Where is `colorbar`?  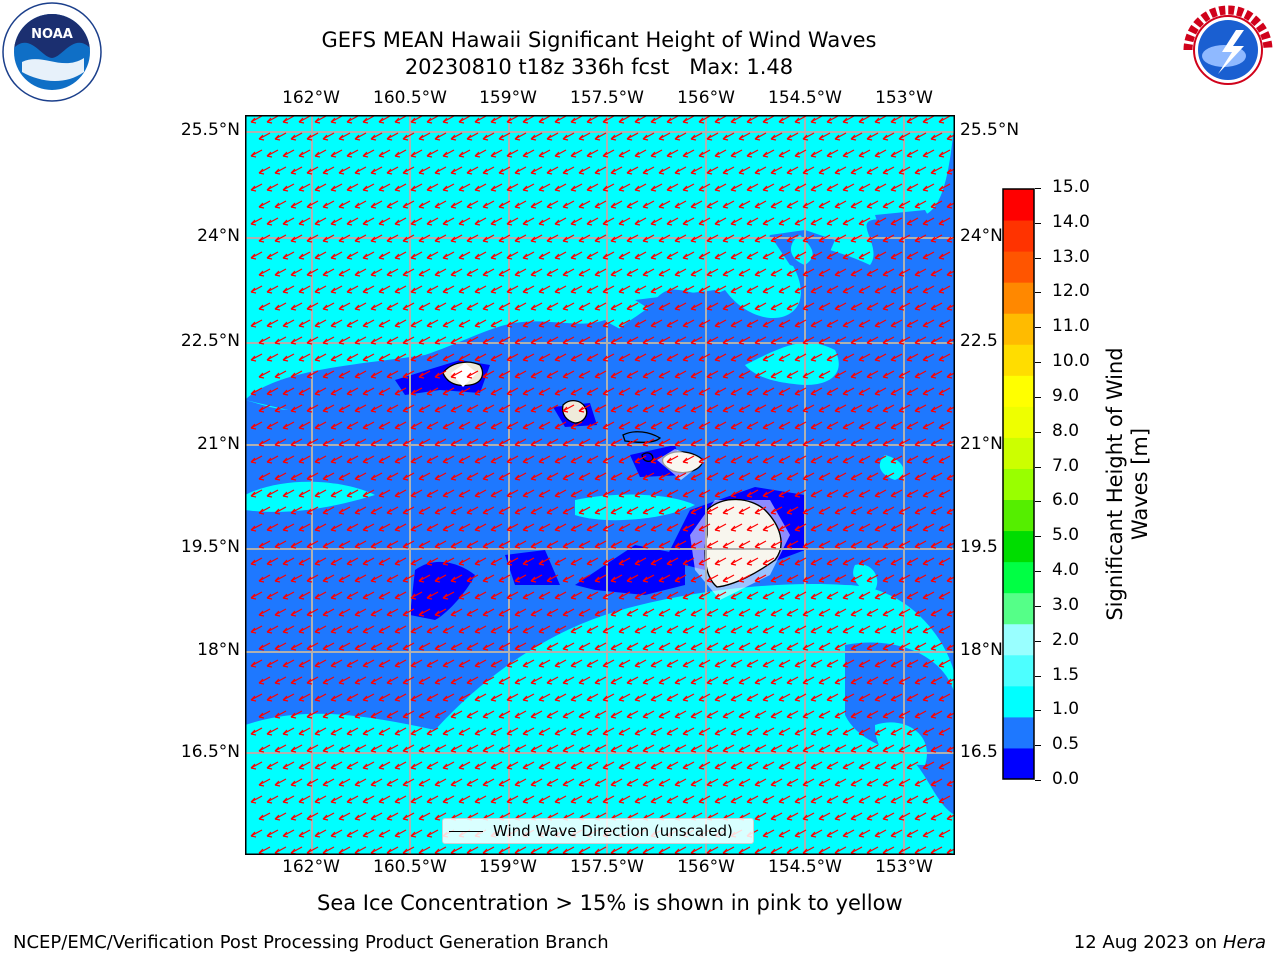 colorbar is located at coordinates (1018, 484).